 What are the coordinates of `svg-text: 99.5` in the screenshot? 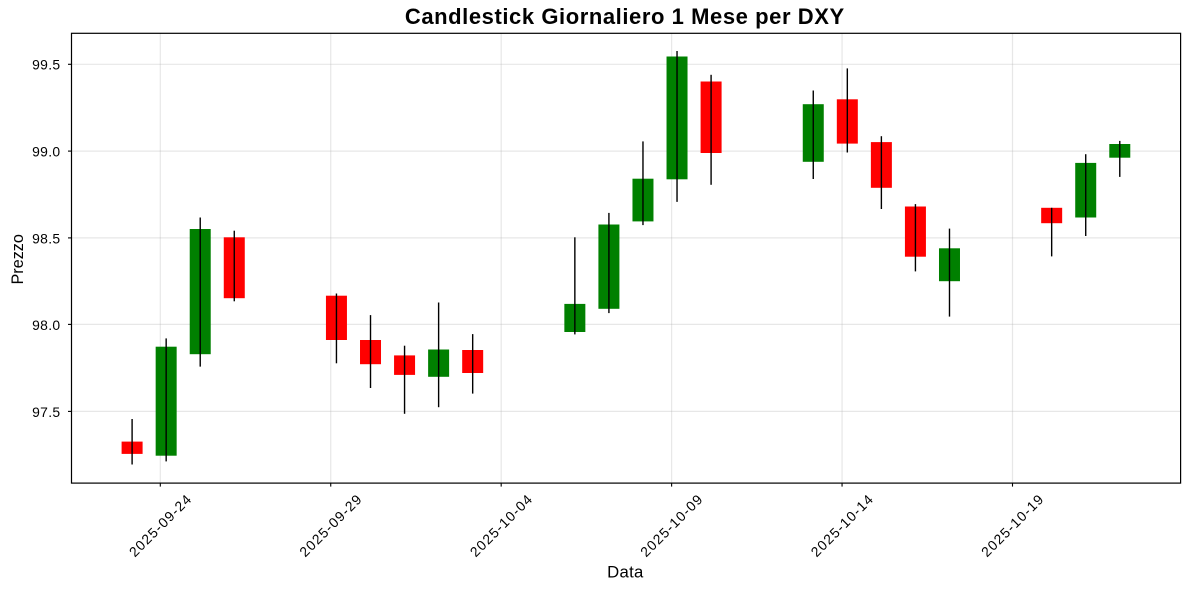 It's located at (46, 65).